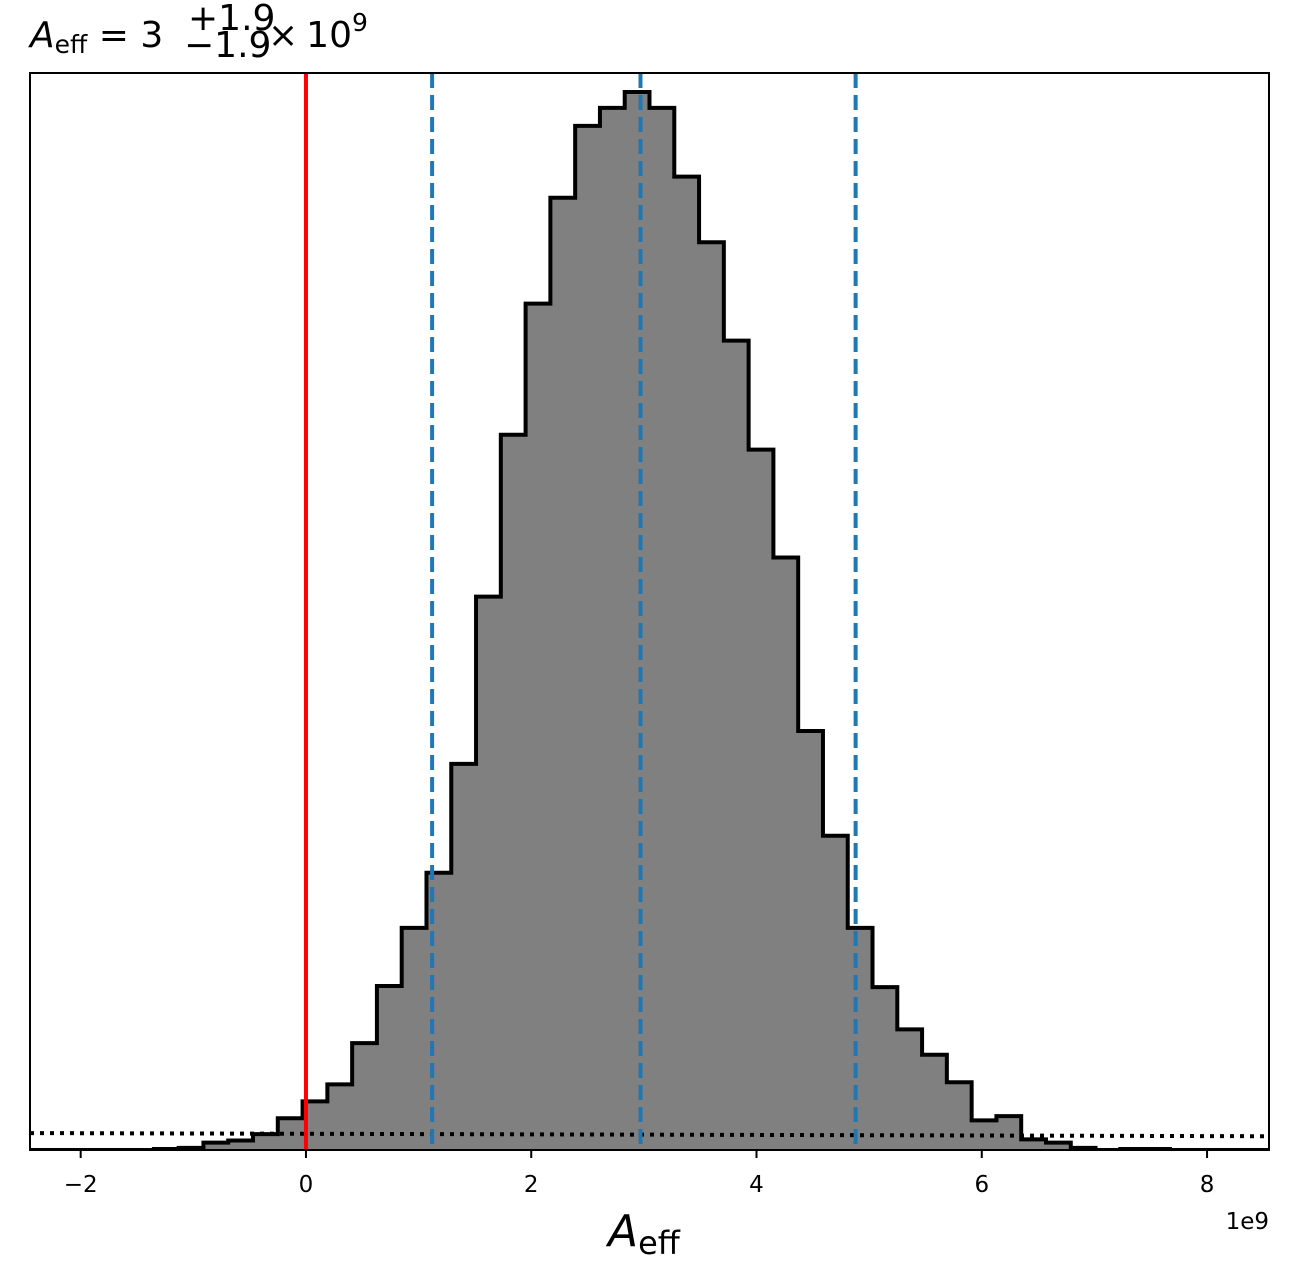  What do you see at coordinates (621, 1231) in the screenshot?
I see `x-axis-label-symbol: A` at bounding box center [621, 1231].